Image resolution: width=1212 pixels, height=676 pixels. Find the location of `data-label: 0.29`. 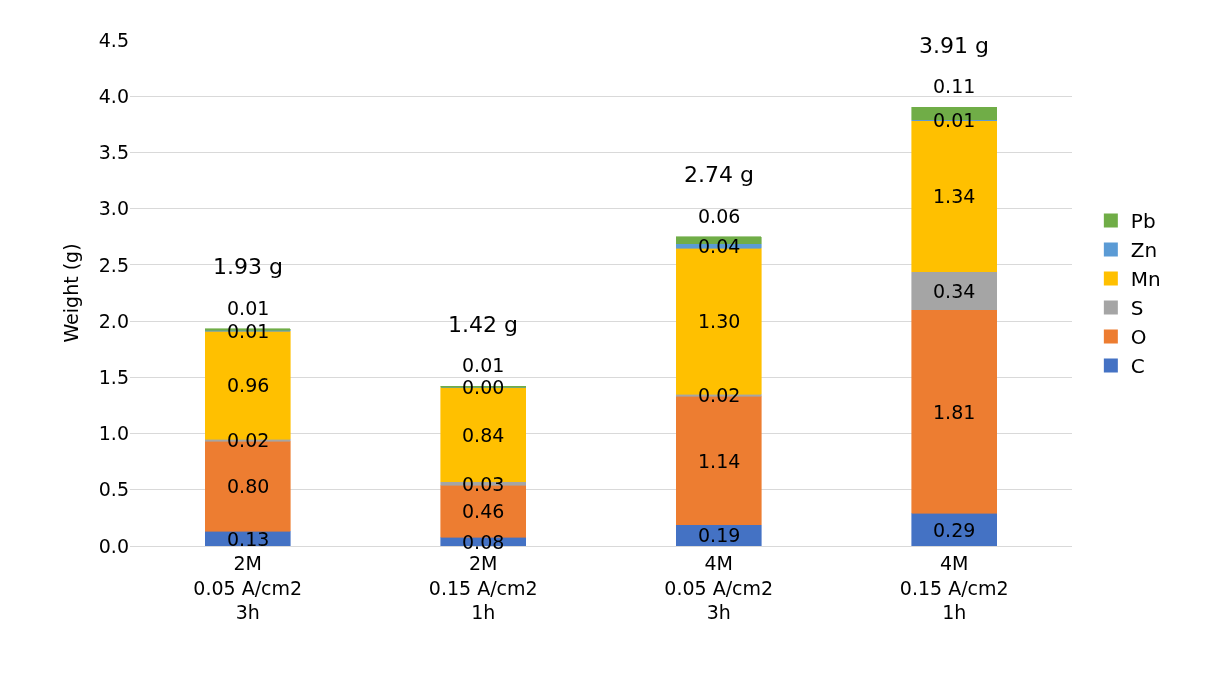

data-label: 0.29 is located at coordinates (954, 530).